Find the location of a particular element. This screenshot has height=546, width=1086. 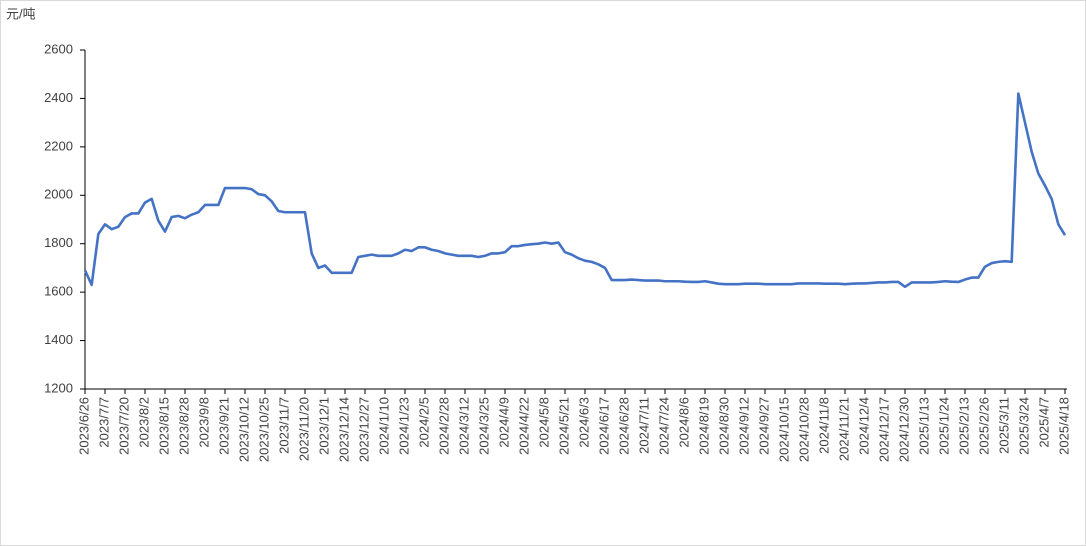

y-tick-label: 1400 is located at coordinates (58, 339).